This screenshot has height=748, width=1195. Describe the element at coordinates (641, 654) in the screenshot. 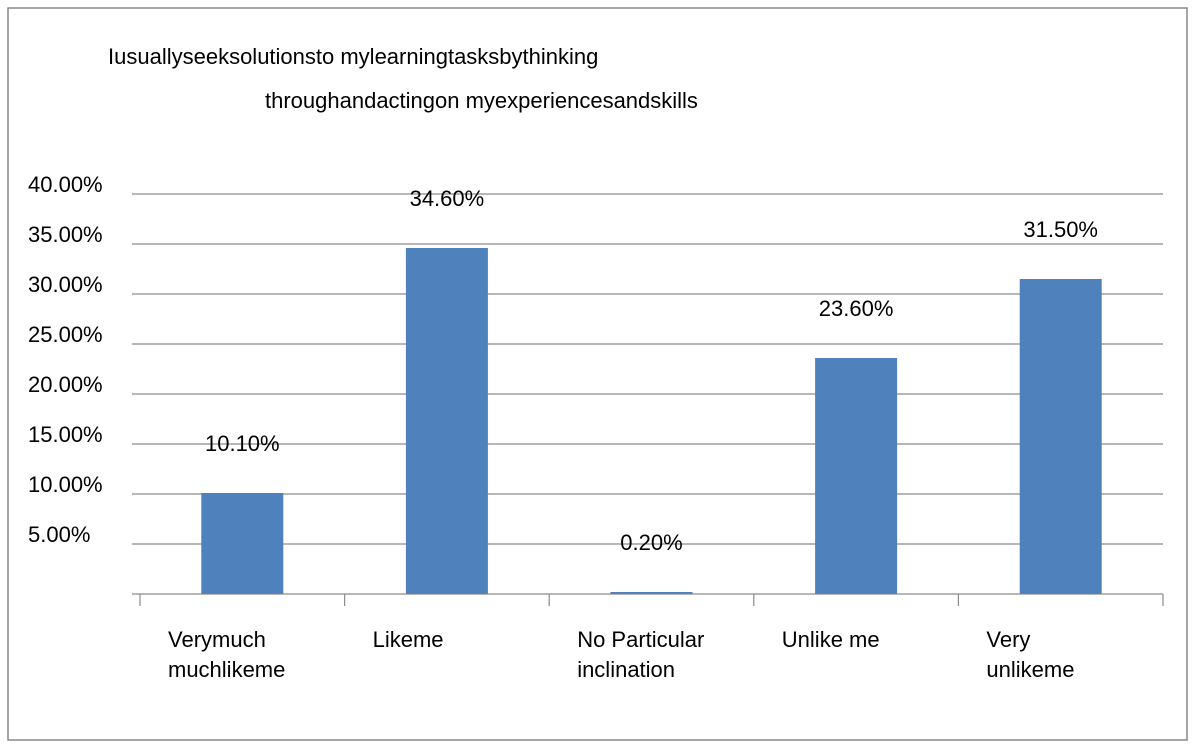

I see `x-tick-label: No Particular inclination` at that location.